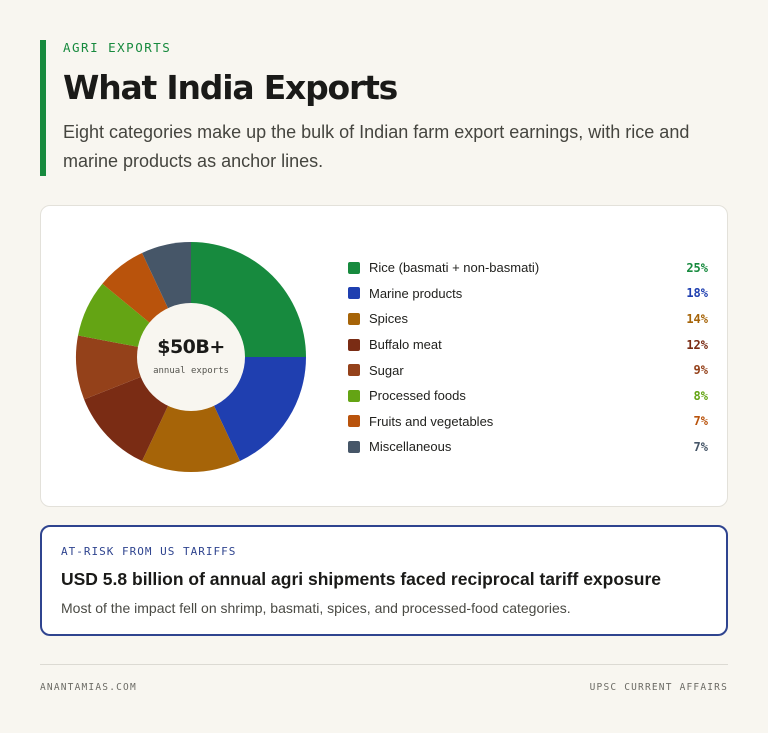  I want to click on legend-label: Marine products, so click(416, 293).